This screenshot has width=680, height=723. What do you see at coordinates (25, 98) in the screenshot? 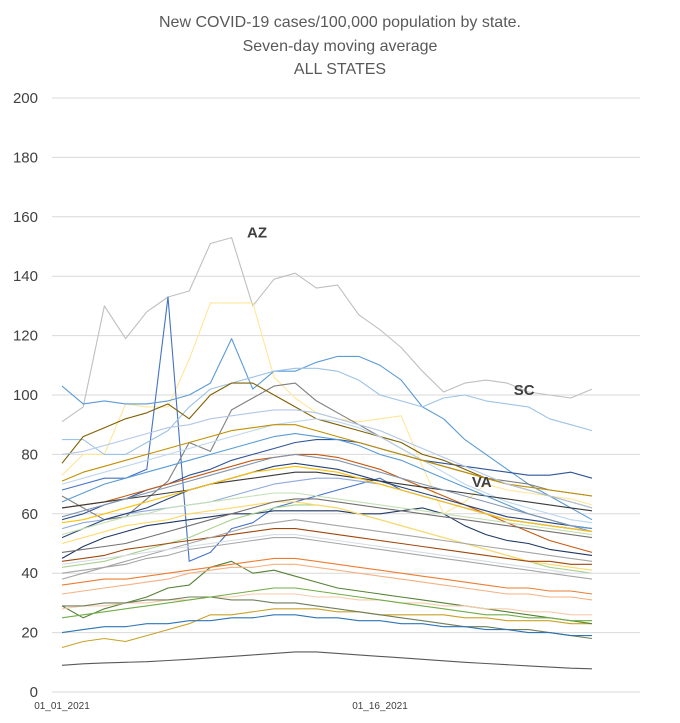
I see `y-tick-label: 200` at bounding box center [25, 98].